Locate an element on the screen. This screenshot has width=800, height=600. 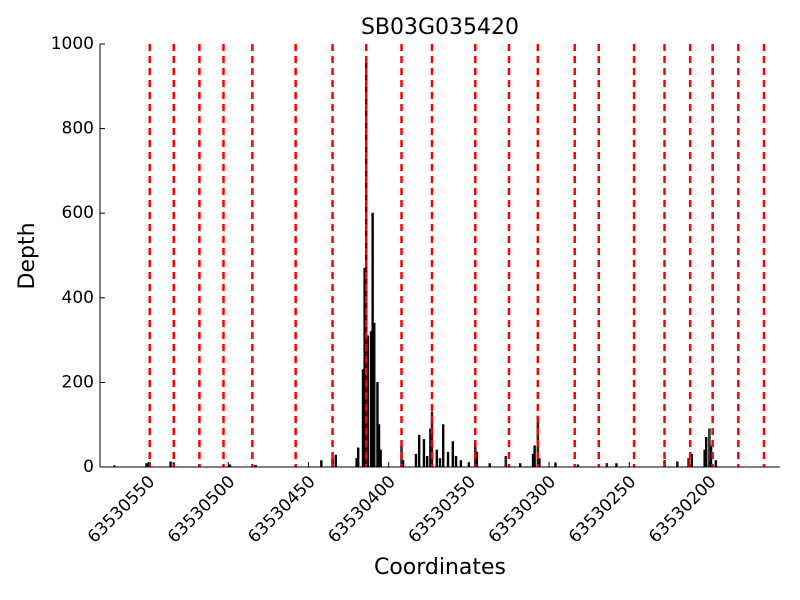
x-tick-label: 63530500 is located at coordinates (201, 509).